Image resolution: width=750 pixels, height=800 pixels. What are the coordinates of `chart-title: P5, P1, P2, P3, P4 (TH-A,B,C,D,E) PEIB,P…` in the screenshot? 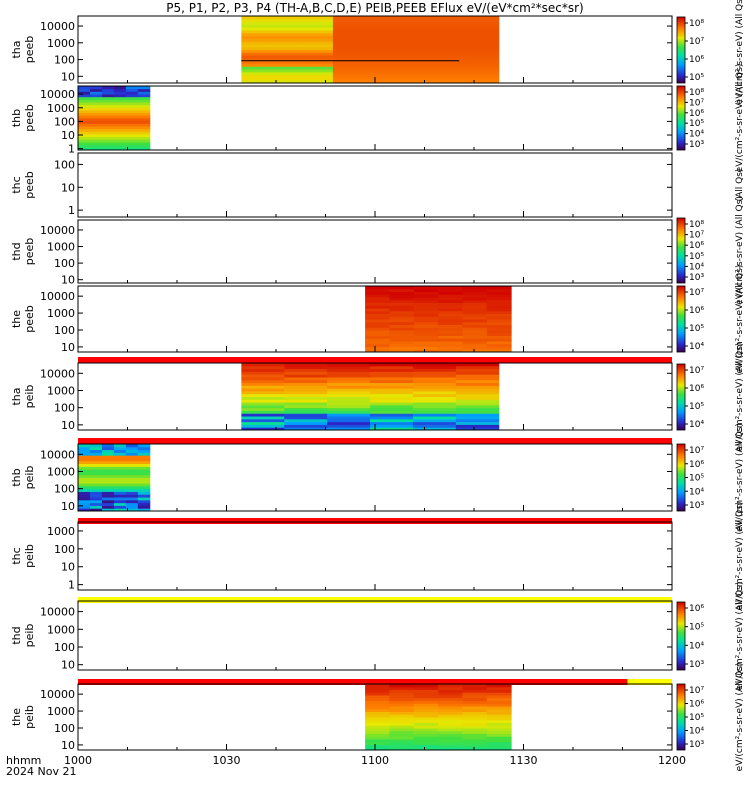 It's located at (375, 8).